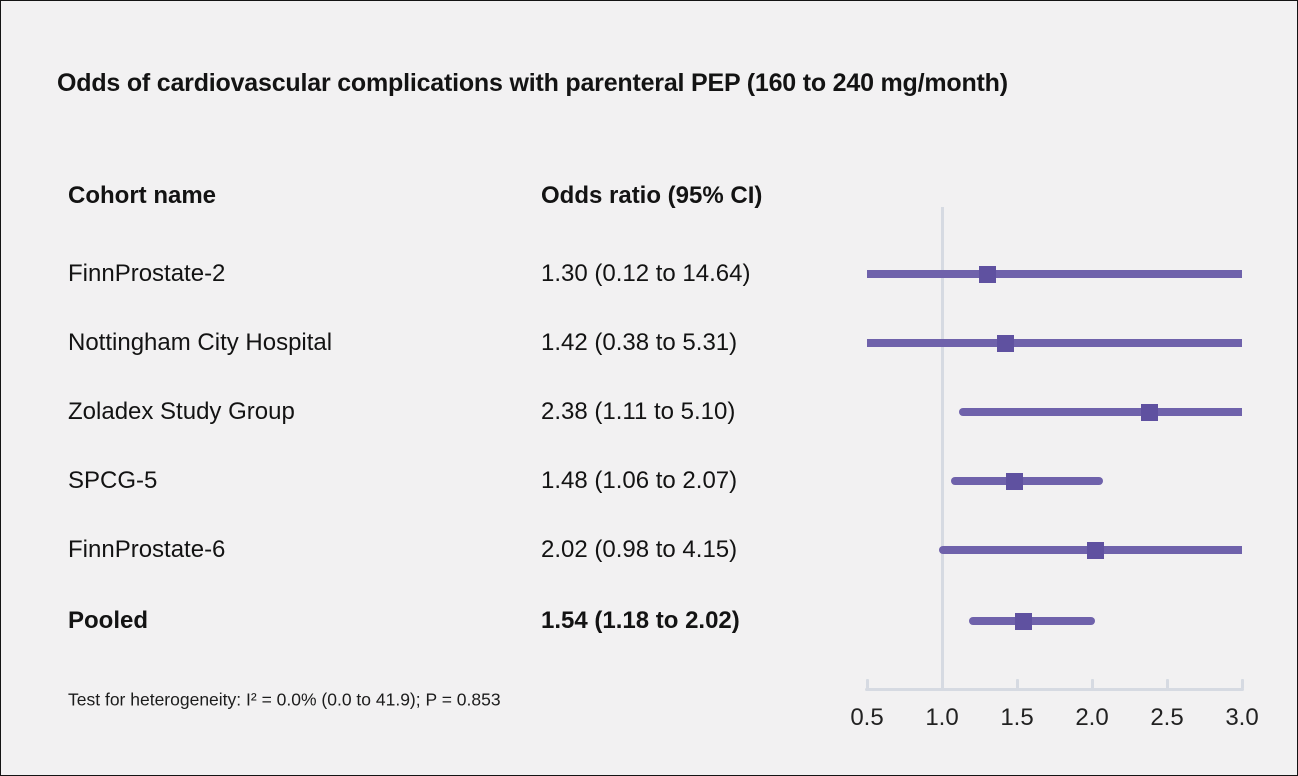 The width and height of the screenshot is (1298, 776). What do you see at coordinates (639, 342) in the screenshot?
I see `odds-ratio-value: 1.42 (0.38 to 5.31)` at bounding box center [639, 342].